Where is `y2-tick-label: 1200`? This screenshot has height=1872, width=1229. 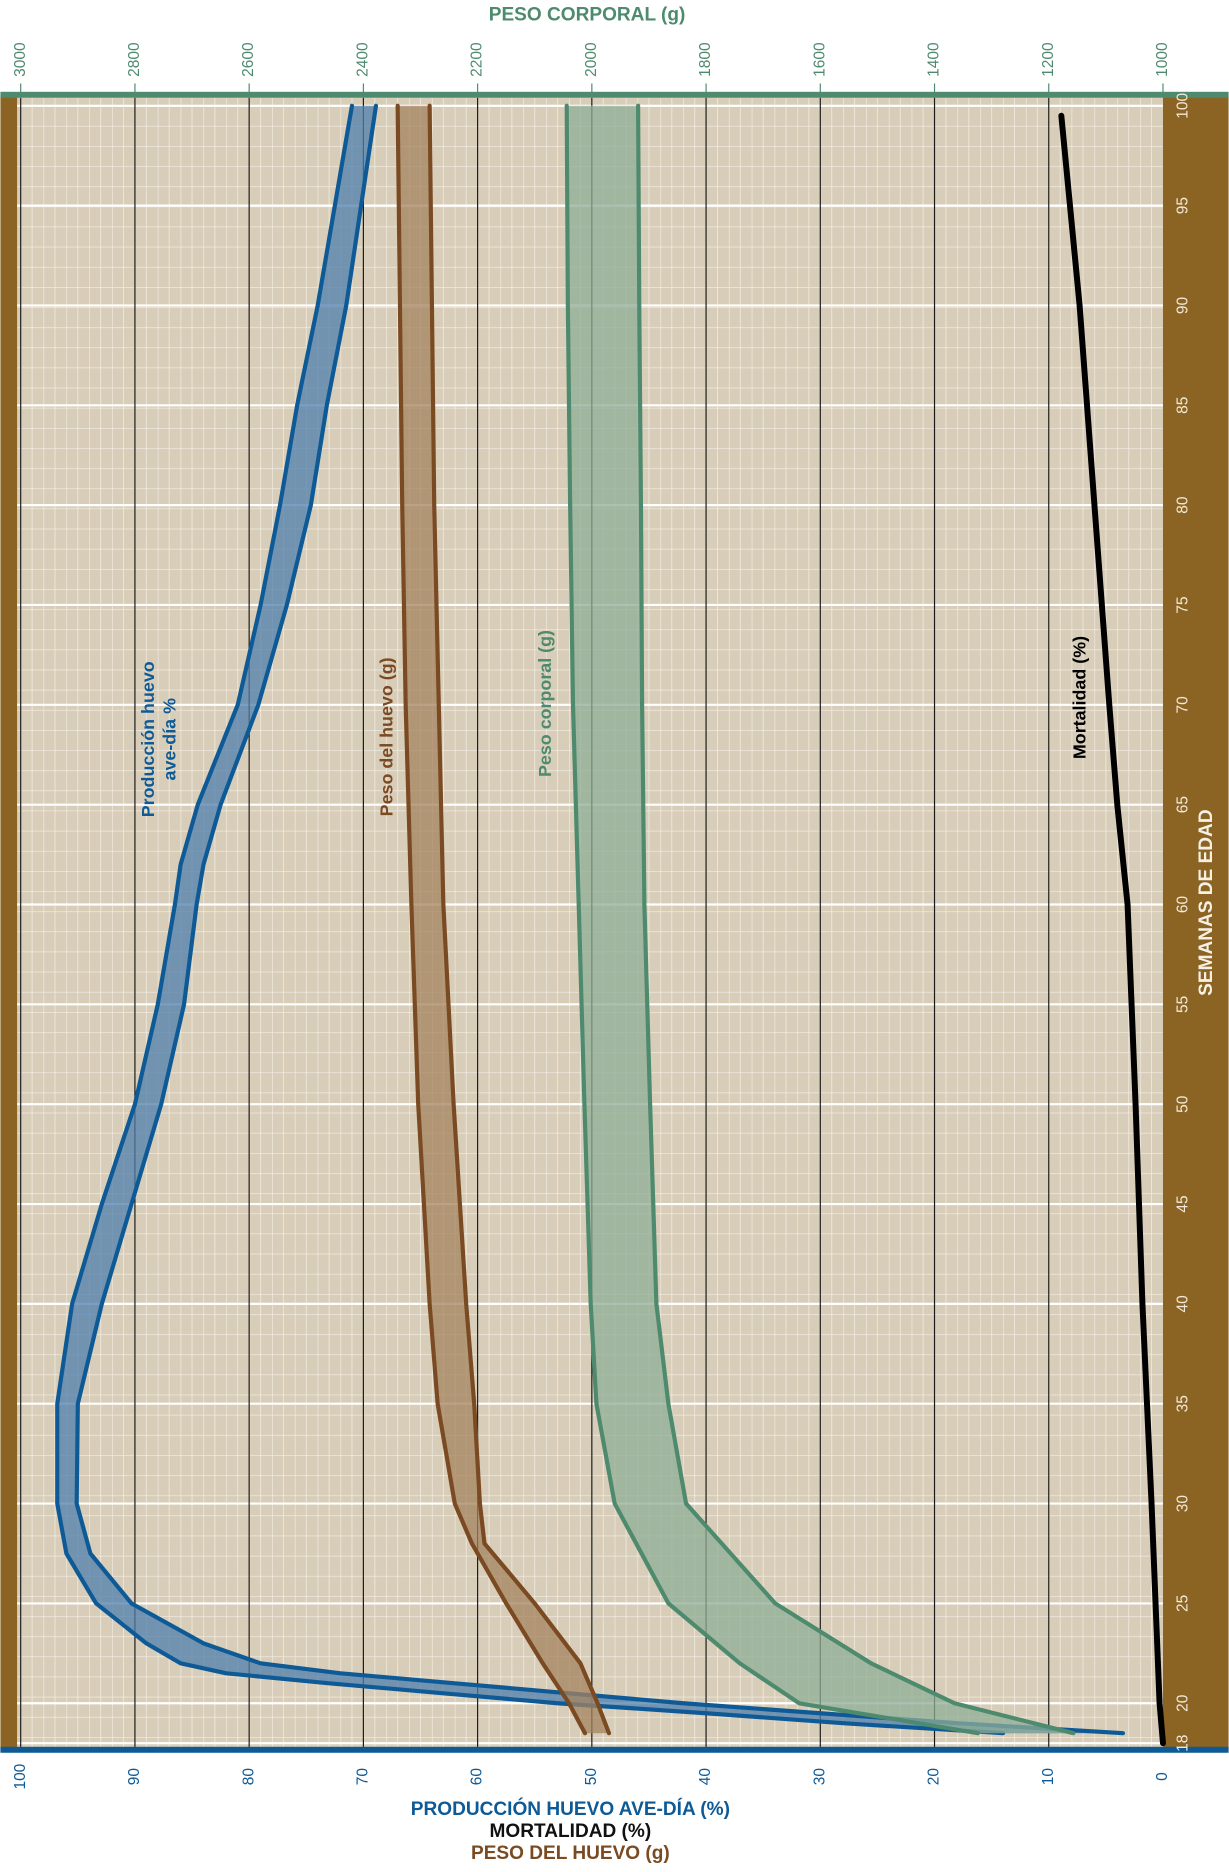
y2-tick-label: 1200 is located at coordinates (1048, 59).